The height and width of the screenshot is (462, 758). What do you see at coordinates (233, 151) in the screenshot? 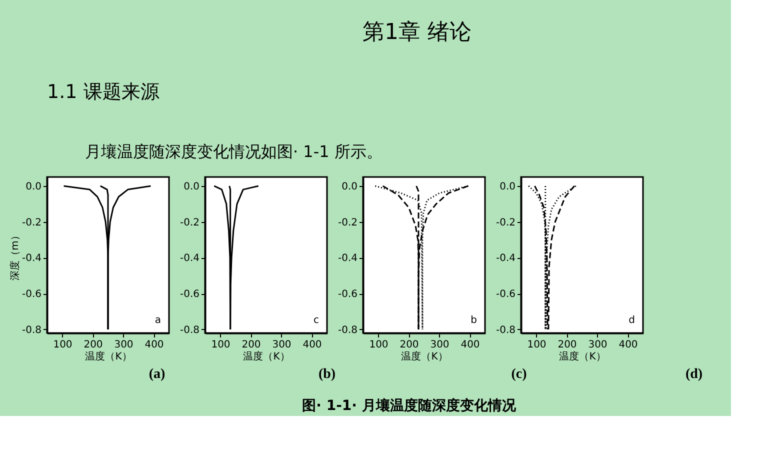
I see `text: 月壤温度随深度变化情况如图· 1-1 所示。` at bounding box center [233, 151].